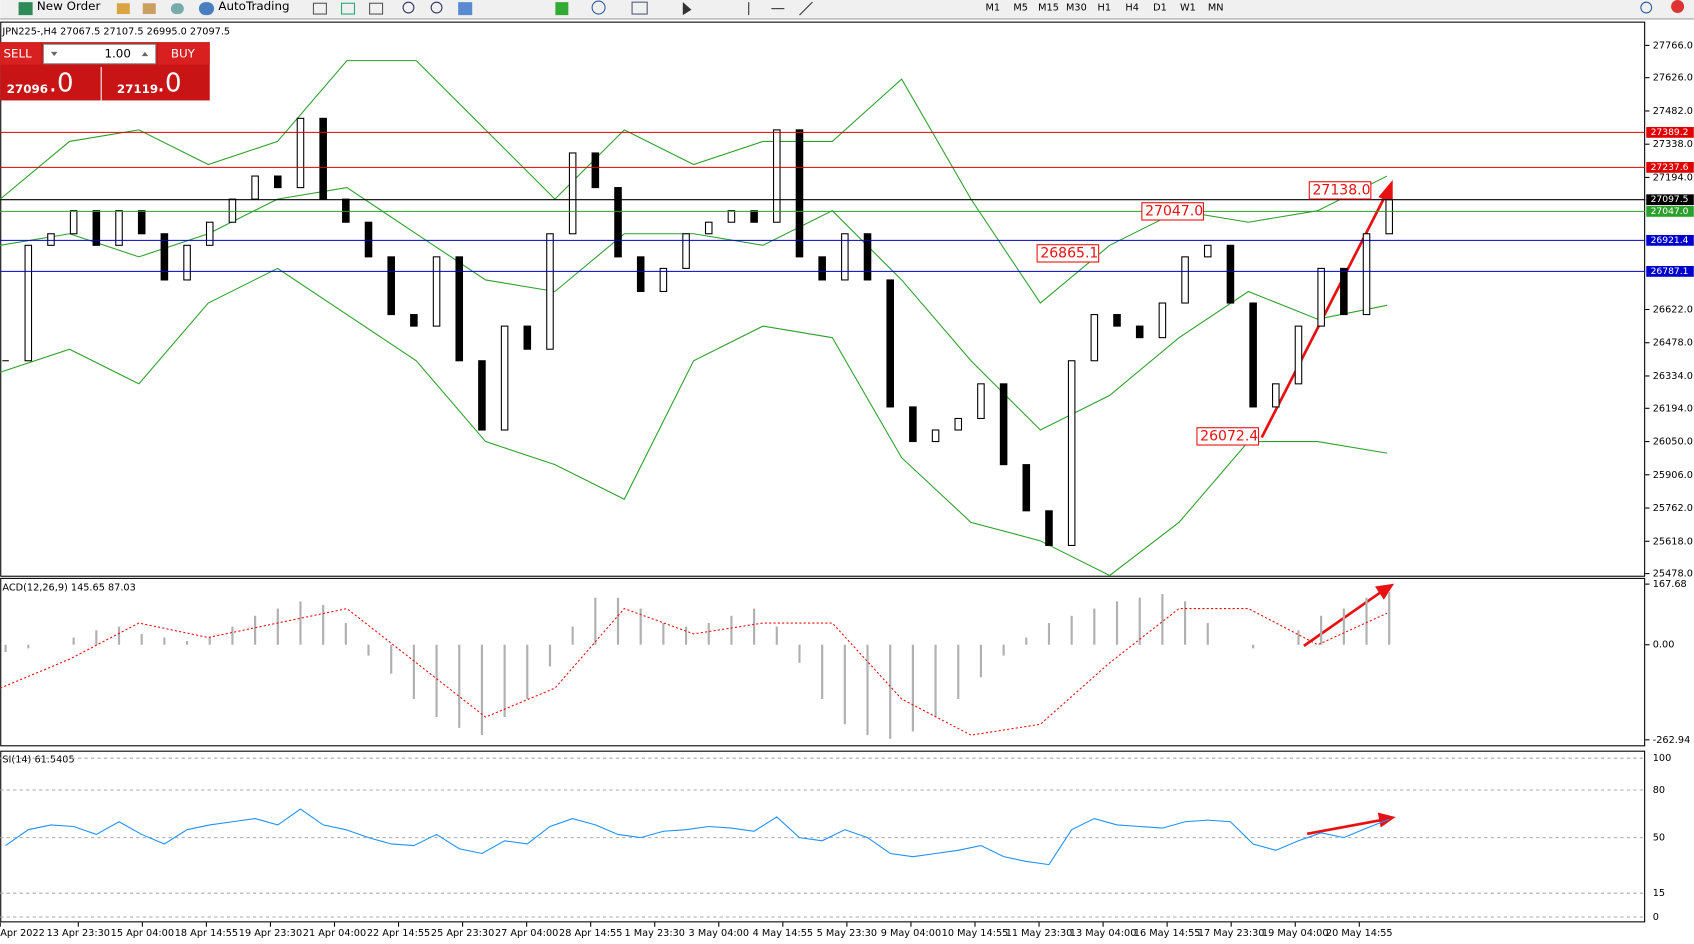 This screenshot has width=1694, height=944. Describe the element at coordinates (1216, 8) in the screenshot. I see `timeframe-button: MN` at that location.